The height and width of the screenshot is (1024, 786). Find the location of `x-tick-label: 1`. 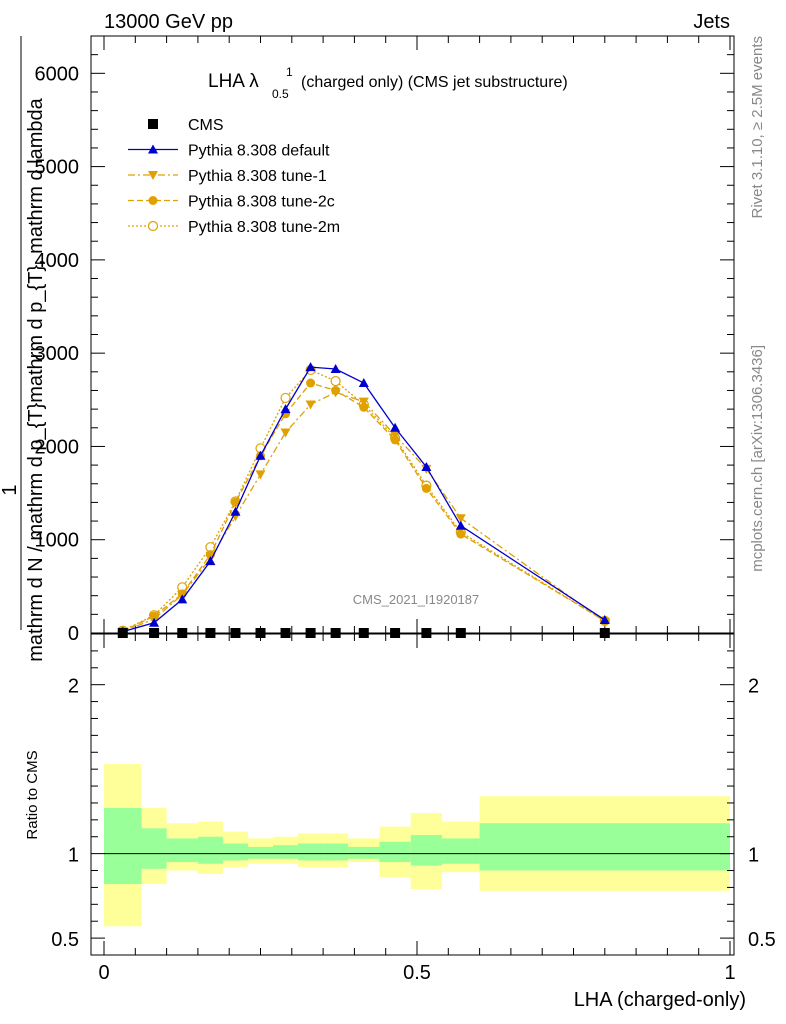

x-tick-label: 1 is located at coordinates (729, 973).